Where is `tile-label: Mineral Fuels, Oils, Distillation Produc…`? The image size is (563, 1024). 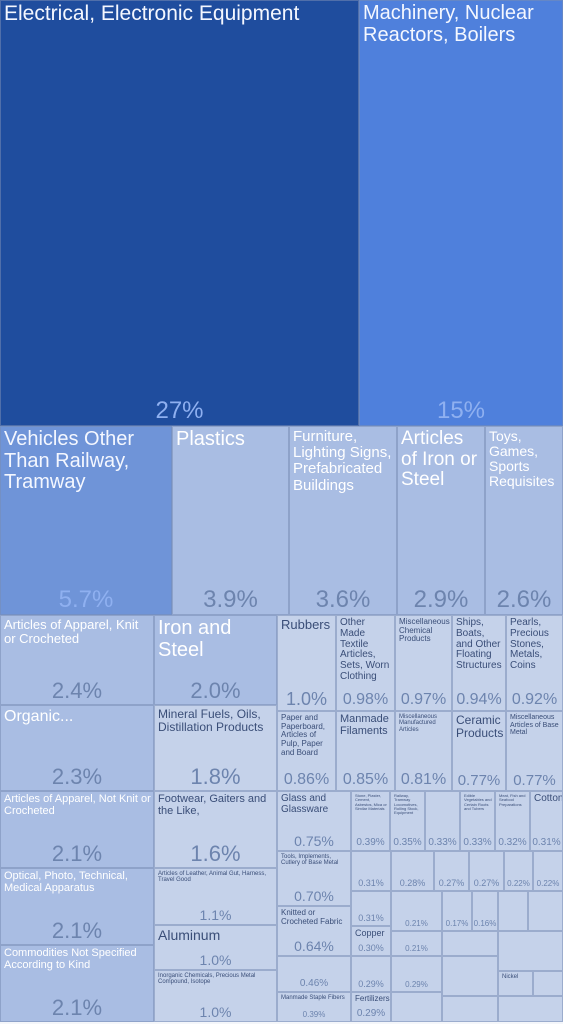 tile-label: Mineral Fuels, Oils, Distillation Produc… is located at coordinates (211, 720).